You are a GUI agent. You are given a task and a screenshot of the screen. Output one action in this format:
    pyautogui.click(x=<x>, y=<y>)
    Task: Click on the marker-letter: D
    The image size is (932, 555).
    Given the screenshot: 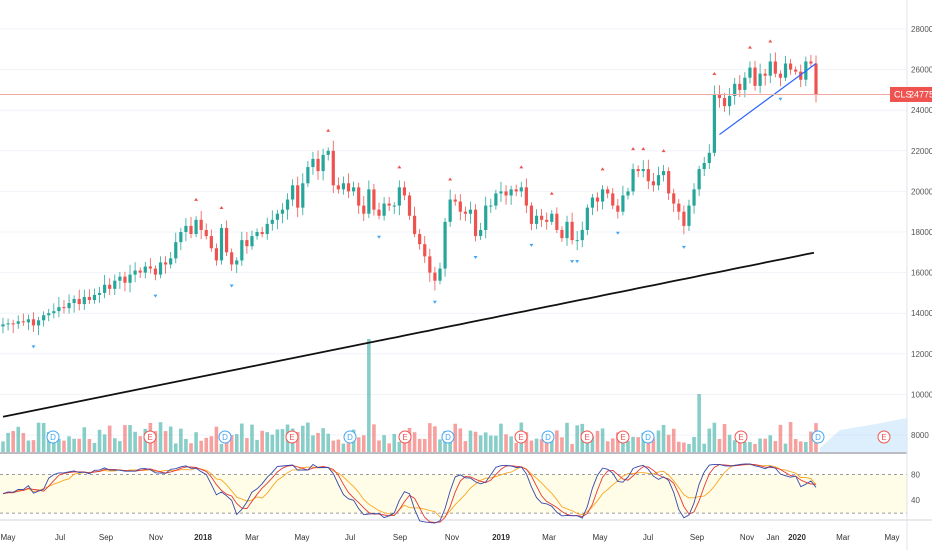 What is the action you would take?
    pyautogui.click(x=818, y=437)
    